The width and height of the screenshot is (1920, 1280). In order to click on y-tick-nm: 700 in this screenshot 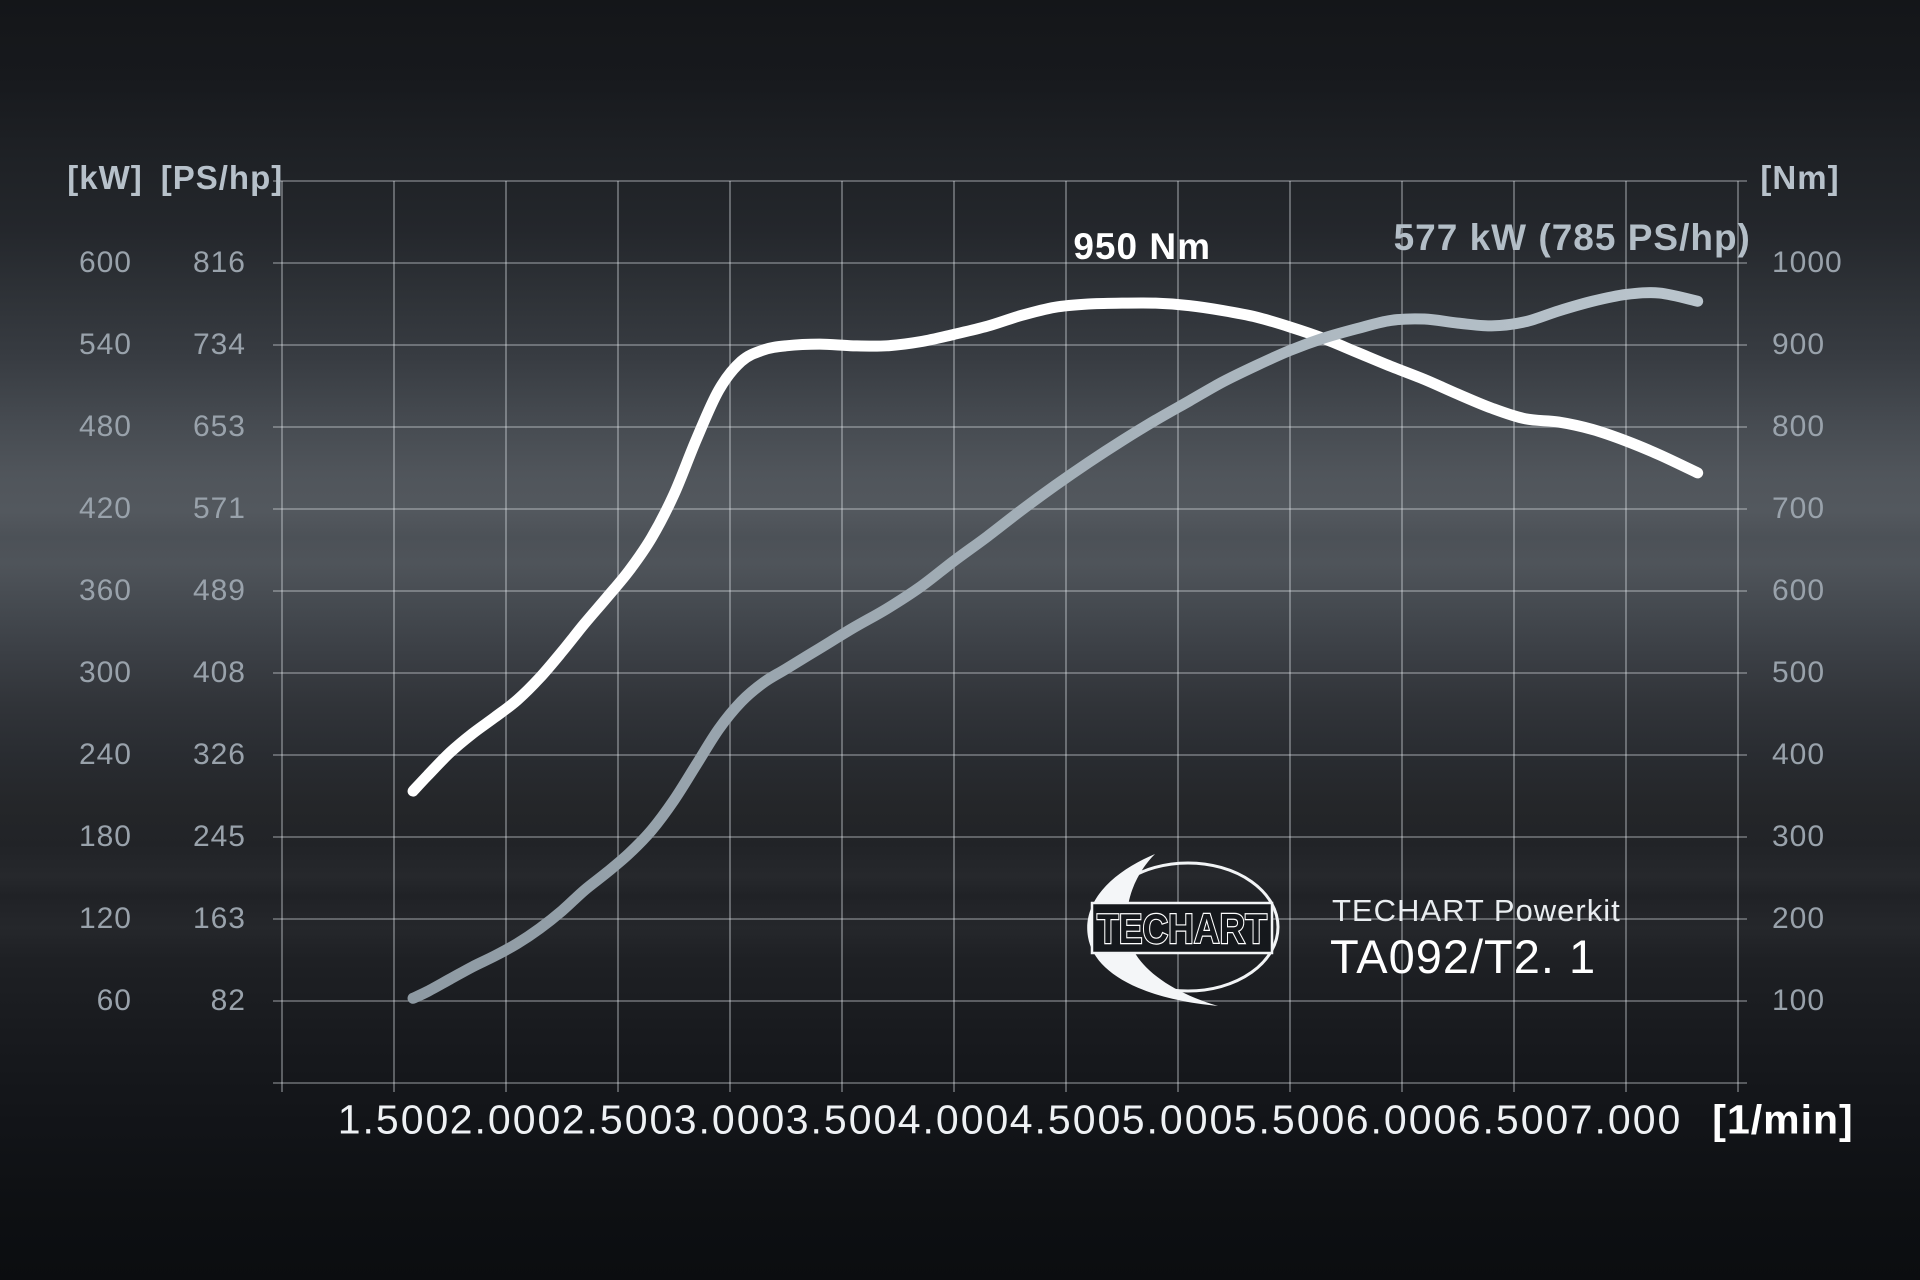, I will do `click(1799, 508)`.